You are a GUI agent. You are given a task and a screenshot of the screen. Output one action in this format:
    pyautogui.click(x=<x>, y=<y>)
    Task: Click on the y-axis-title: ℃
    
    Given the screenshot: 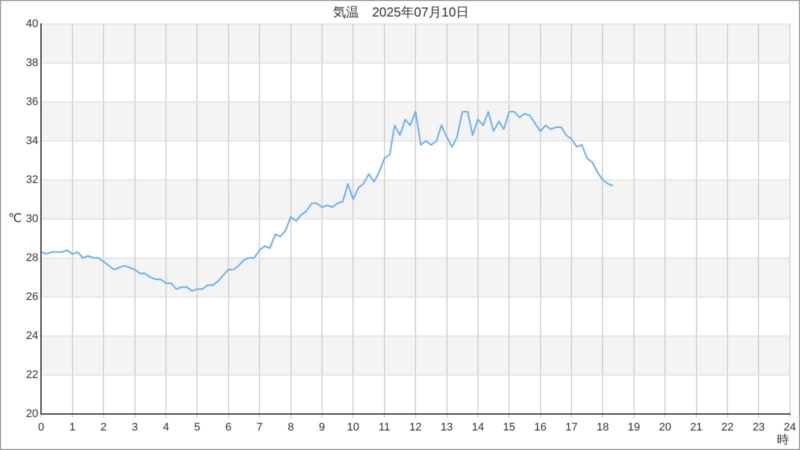 What is the action you would take?
    pyautogui.click(x=15, y=218)
    